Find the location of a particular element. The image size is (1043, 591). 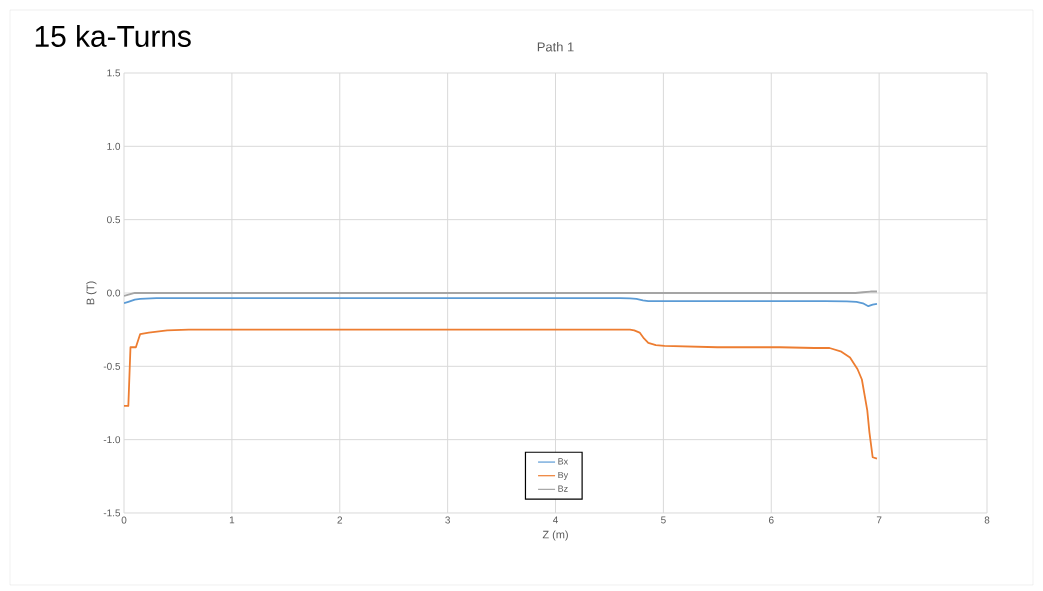

x-axis-title: Z (m) is located at coordinates (555, 535).